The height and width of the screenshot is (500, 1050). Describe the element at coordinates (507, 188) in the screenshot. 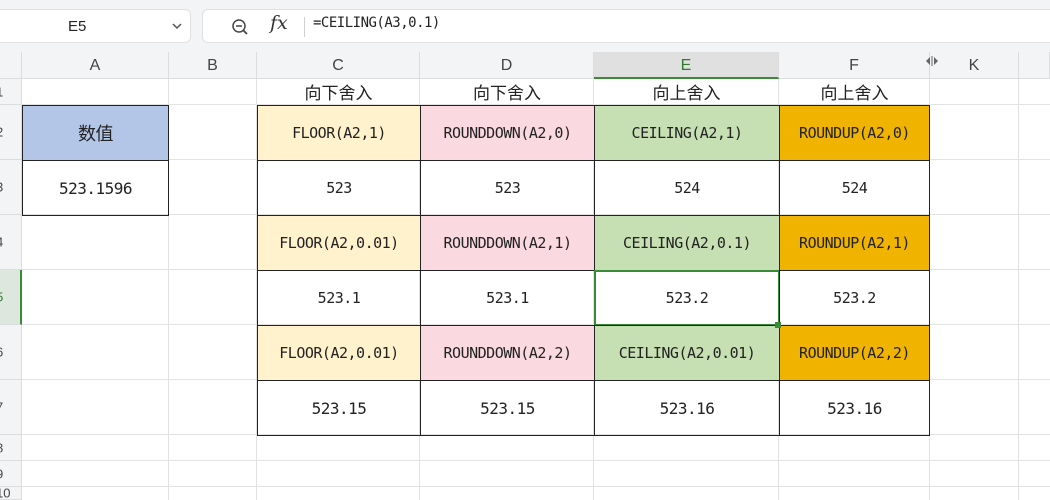

I see `cell-d3: 523` at that location.